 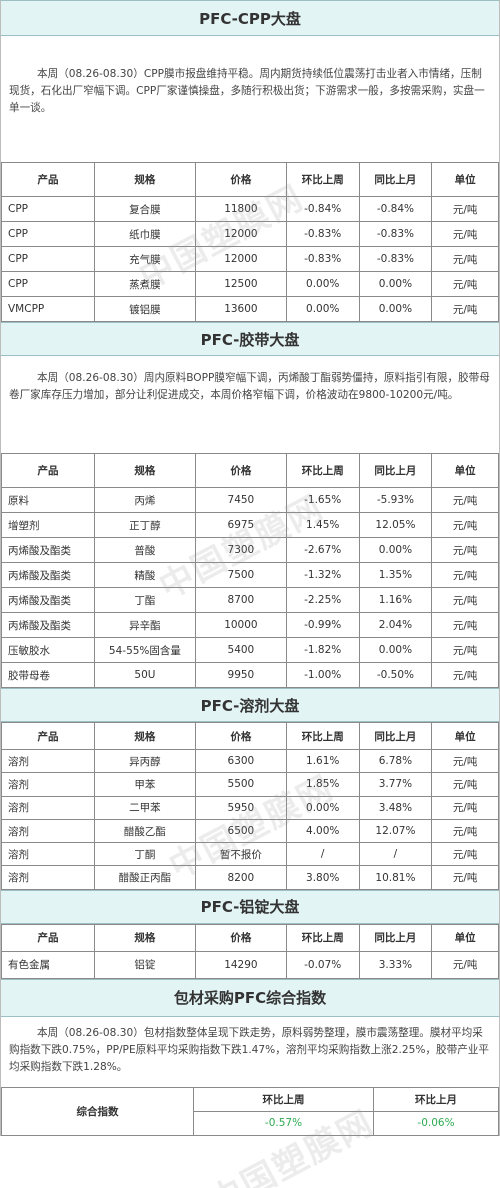 What do you see at coordinates (250, 877) in the screenshot?
I see `table-row: 溶剂 醋酸正丙酯 8200 3.80% 10.81% 元/吨` at bounding box center [250, 877].